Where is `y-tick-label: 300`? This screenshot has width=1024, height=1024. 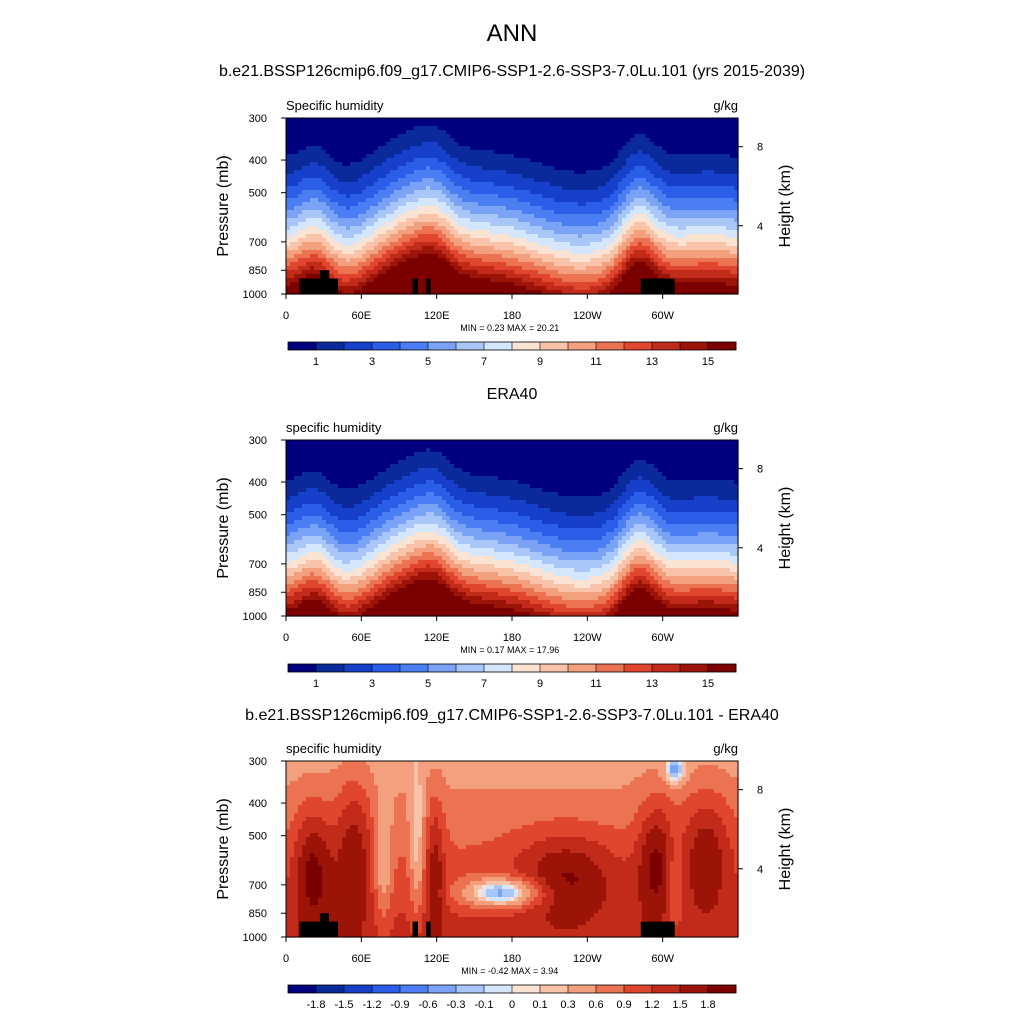 y-tick-label: 300 is located at coordinates (258, 119).